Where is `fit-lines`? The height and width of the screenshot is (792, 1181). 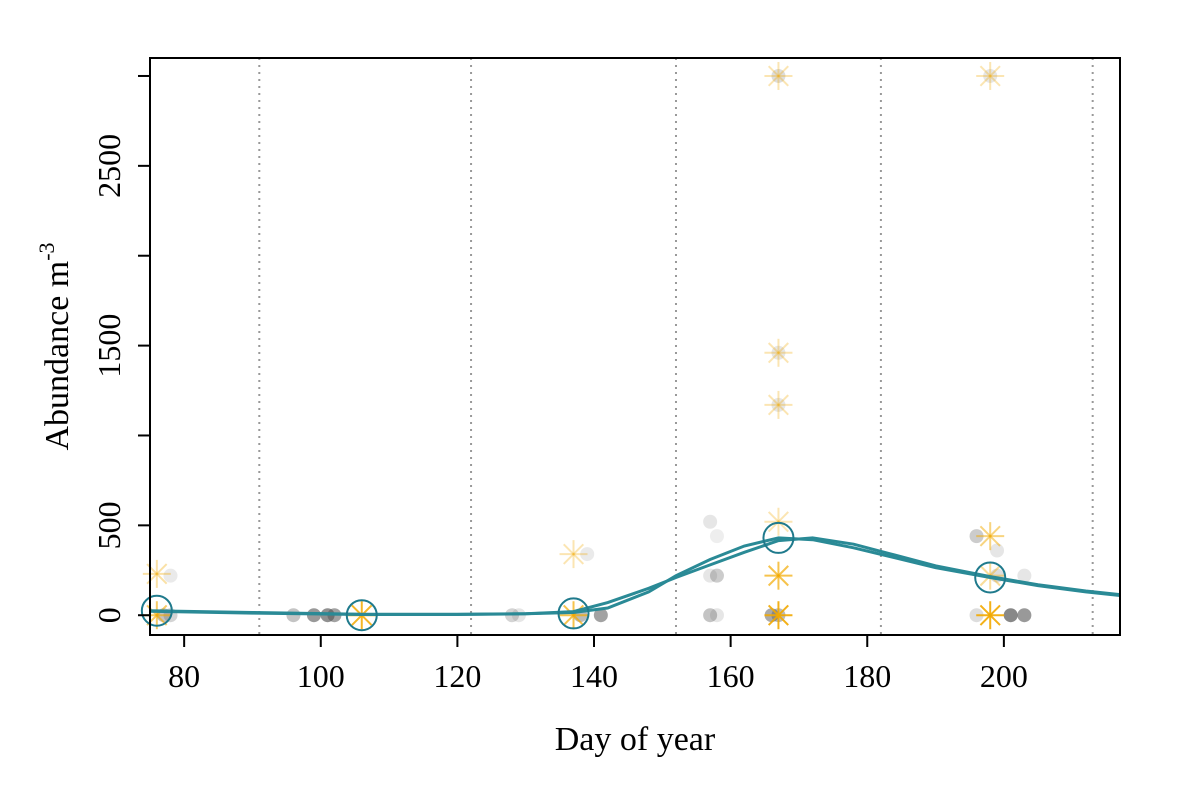
fit-lines is located at coordinates (635, 576).